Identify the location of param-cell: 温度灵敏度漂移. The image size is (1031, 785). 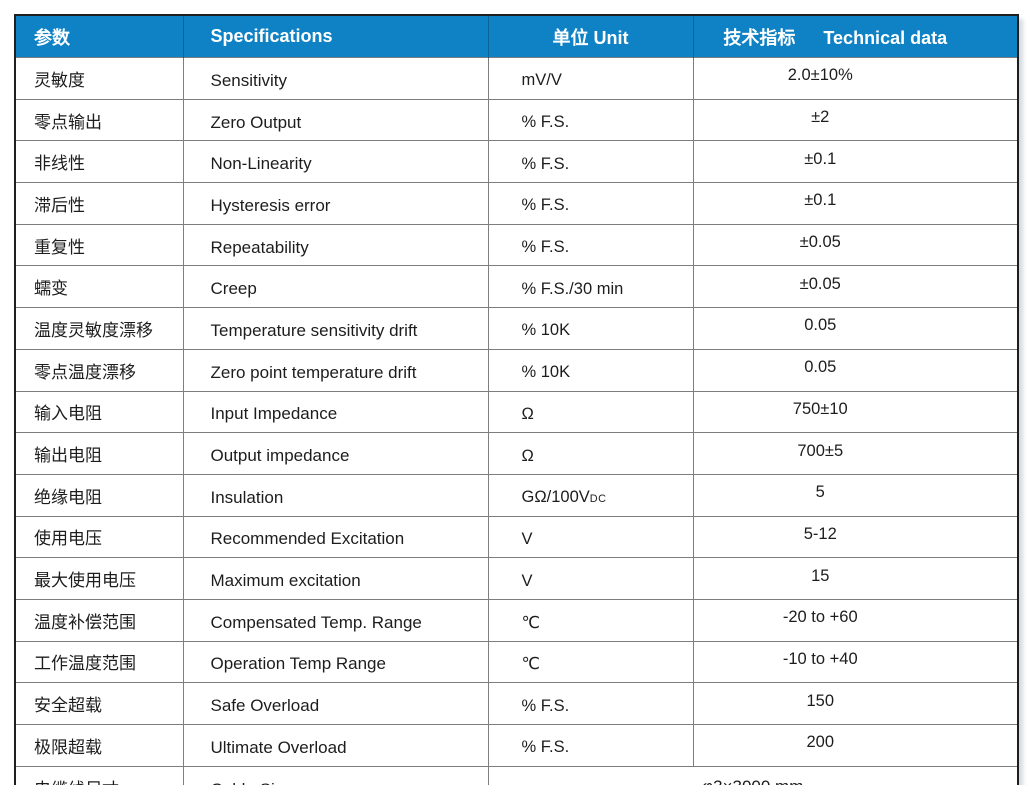
(99, 328).